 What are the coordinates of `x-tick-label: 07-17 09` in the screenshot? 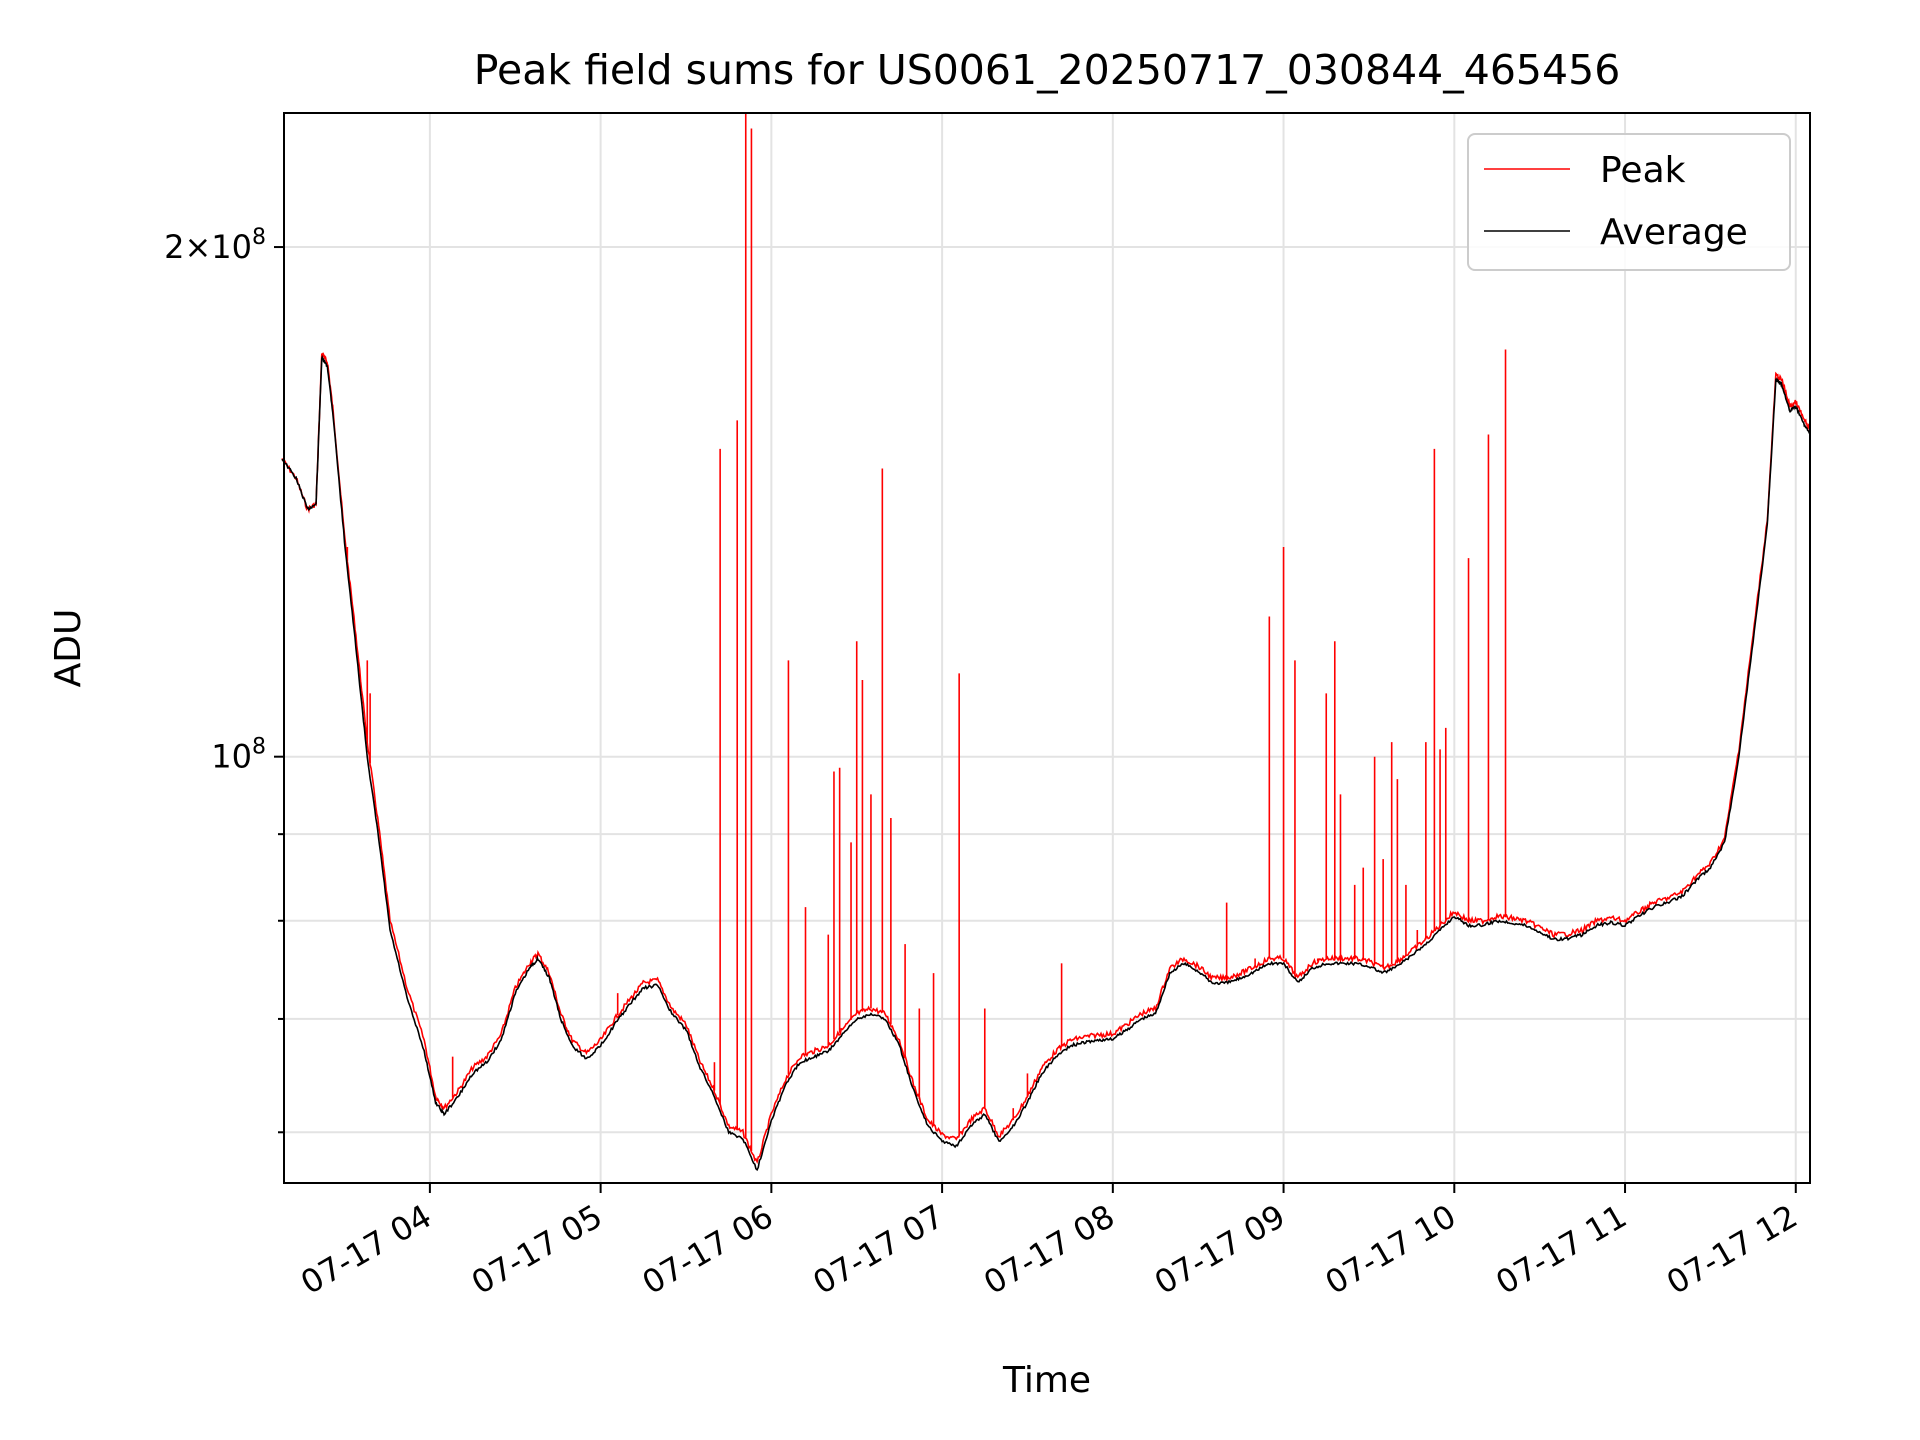 It's located at (1220, 1249).